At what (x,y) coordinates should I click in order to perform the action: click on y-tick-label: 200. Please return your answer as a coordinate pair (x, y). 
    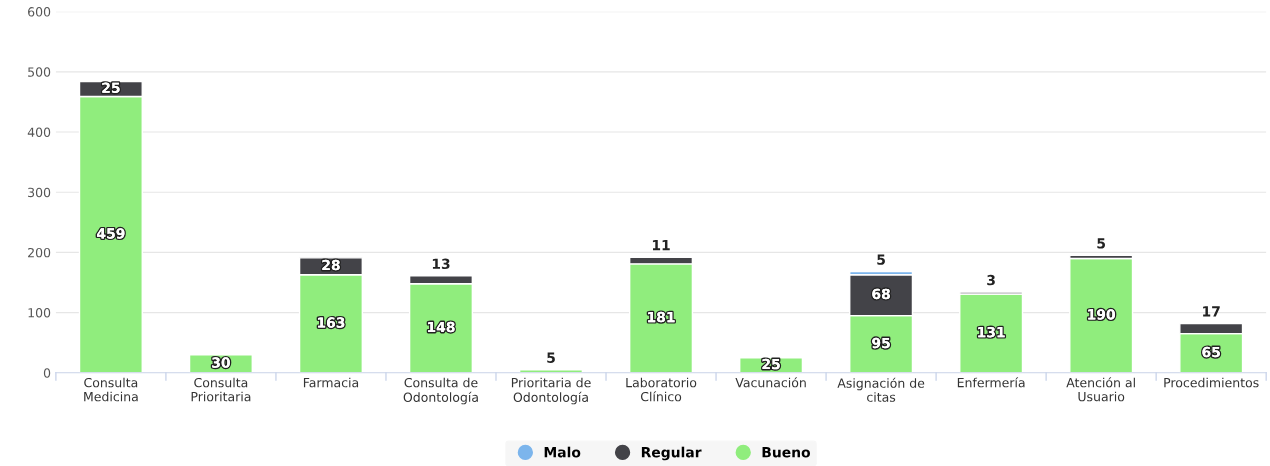
    Looking at the image, I should click on (39, 252).